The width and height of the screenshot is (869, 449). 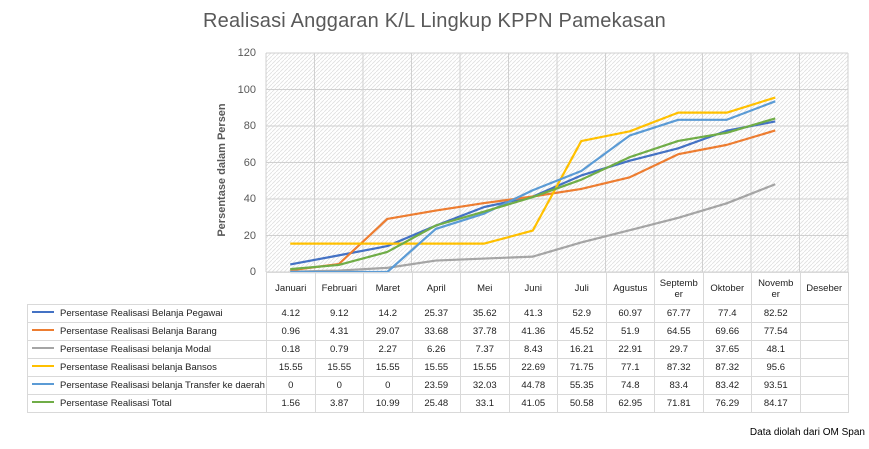 I want to click on series-line, so click(x=533, y=228).